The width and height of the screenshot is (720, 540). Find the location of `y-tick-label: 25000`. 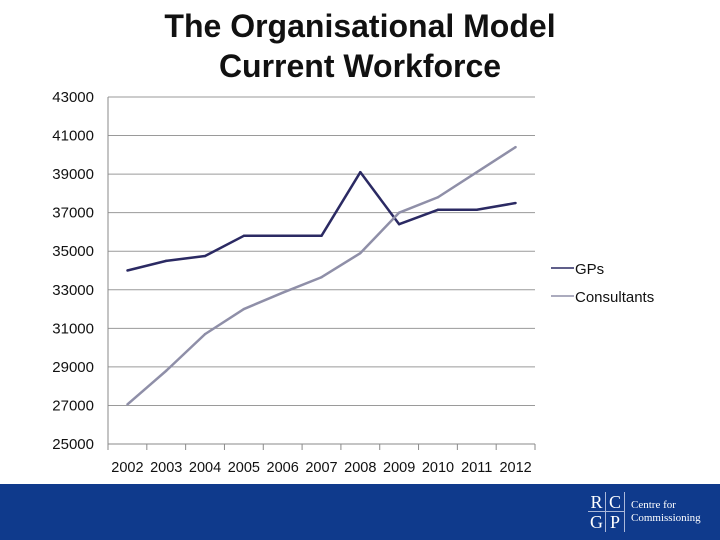

y-tick-label: 25000 is located at coordinates (73, 444).